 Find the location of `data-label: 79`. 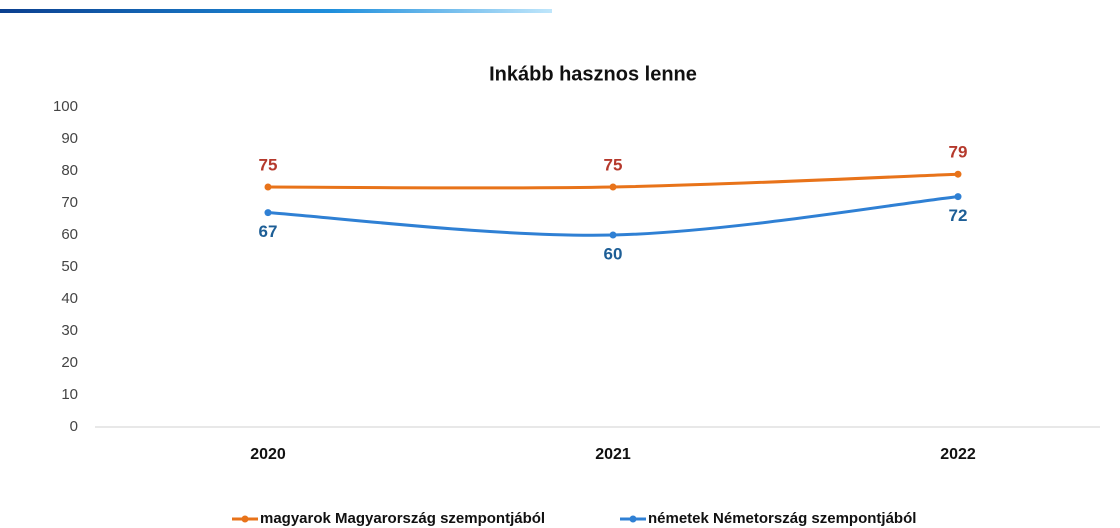

data-label: 79 is located at coordinates (958, 152).